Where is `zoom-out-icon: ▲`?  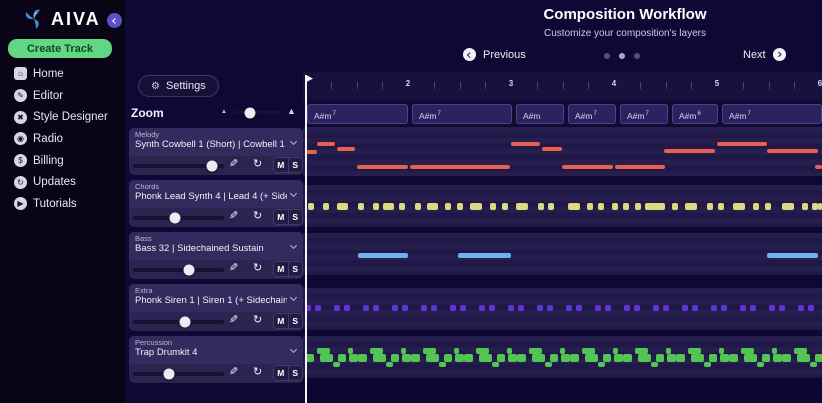 zoom-out-icon: ▲ is located at coordinates (224, 112).